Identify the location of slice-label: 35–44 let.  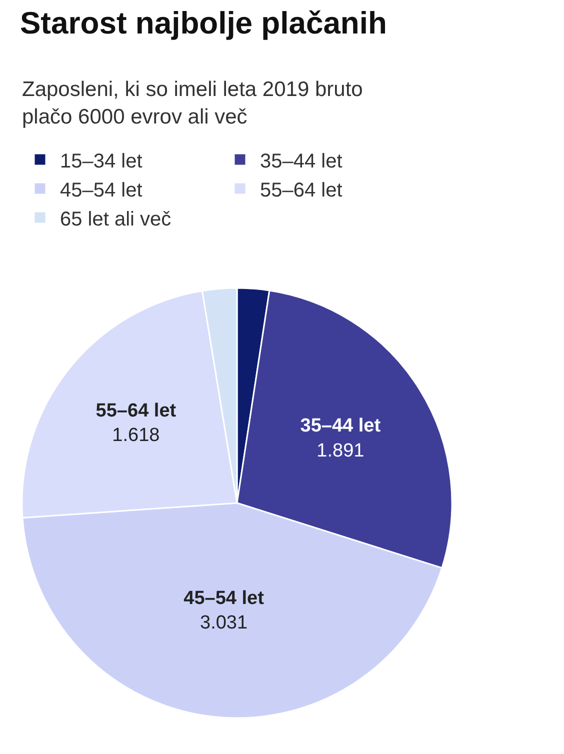
(341, 426).